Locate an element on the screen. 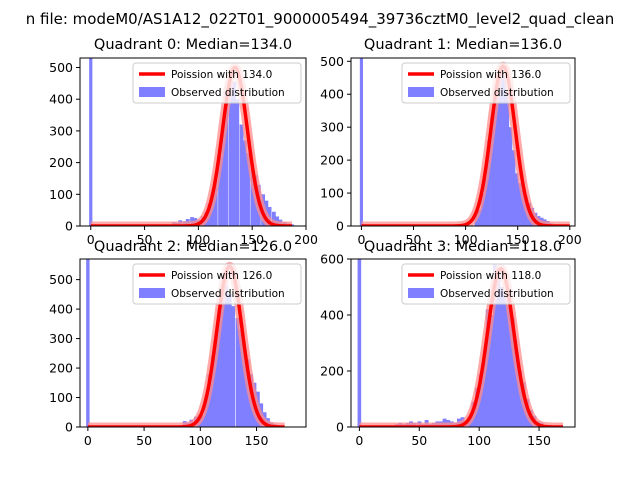 This screenshot has width=640, height=480. quadrant-0-title: Quadrant 0: Median=134.0 is located at coordinates (193, 45).